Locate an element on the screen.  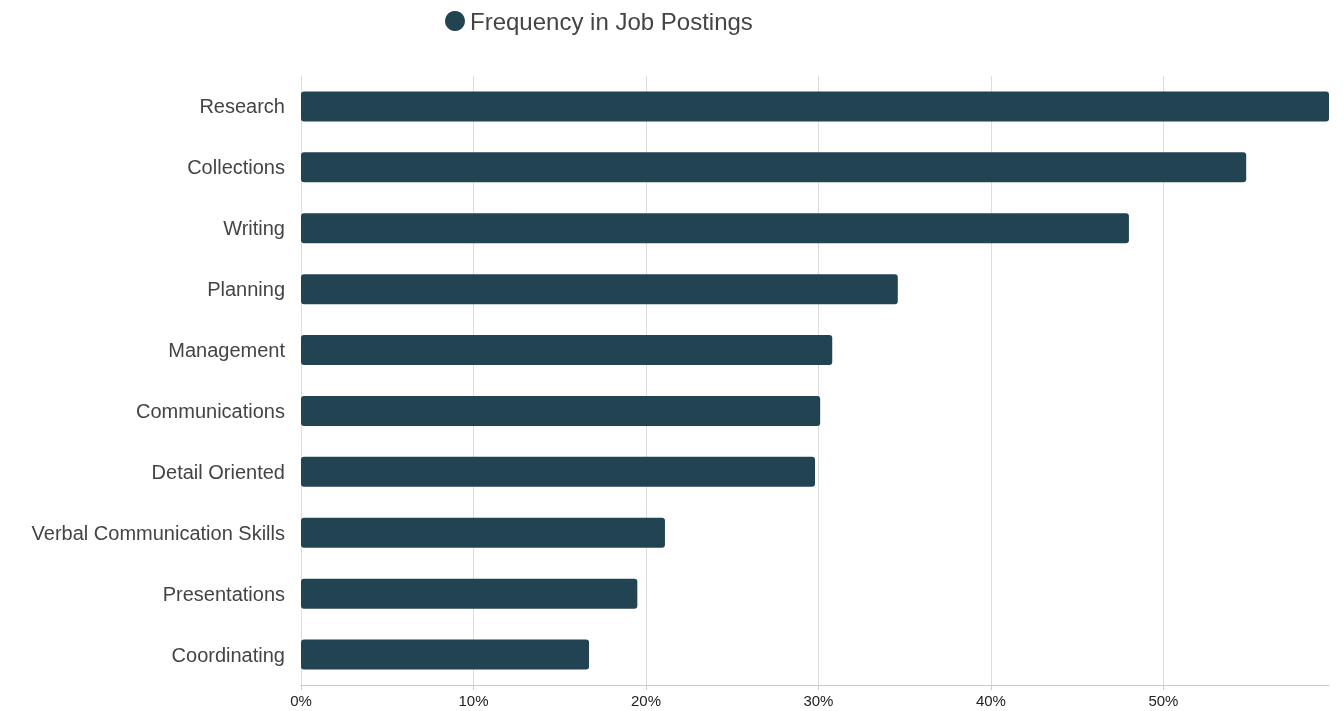
x-tick-label: 30% is located at coordinates (818, 700).